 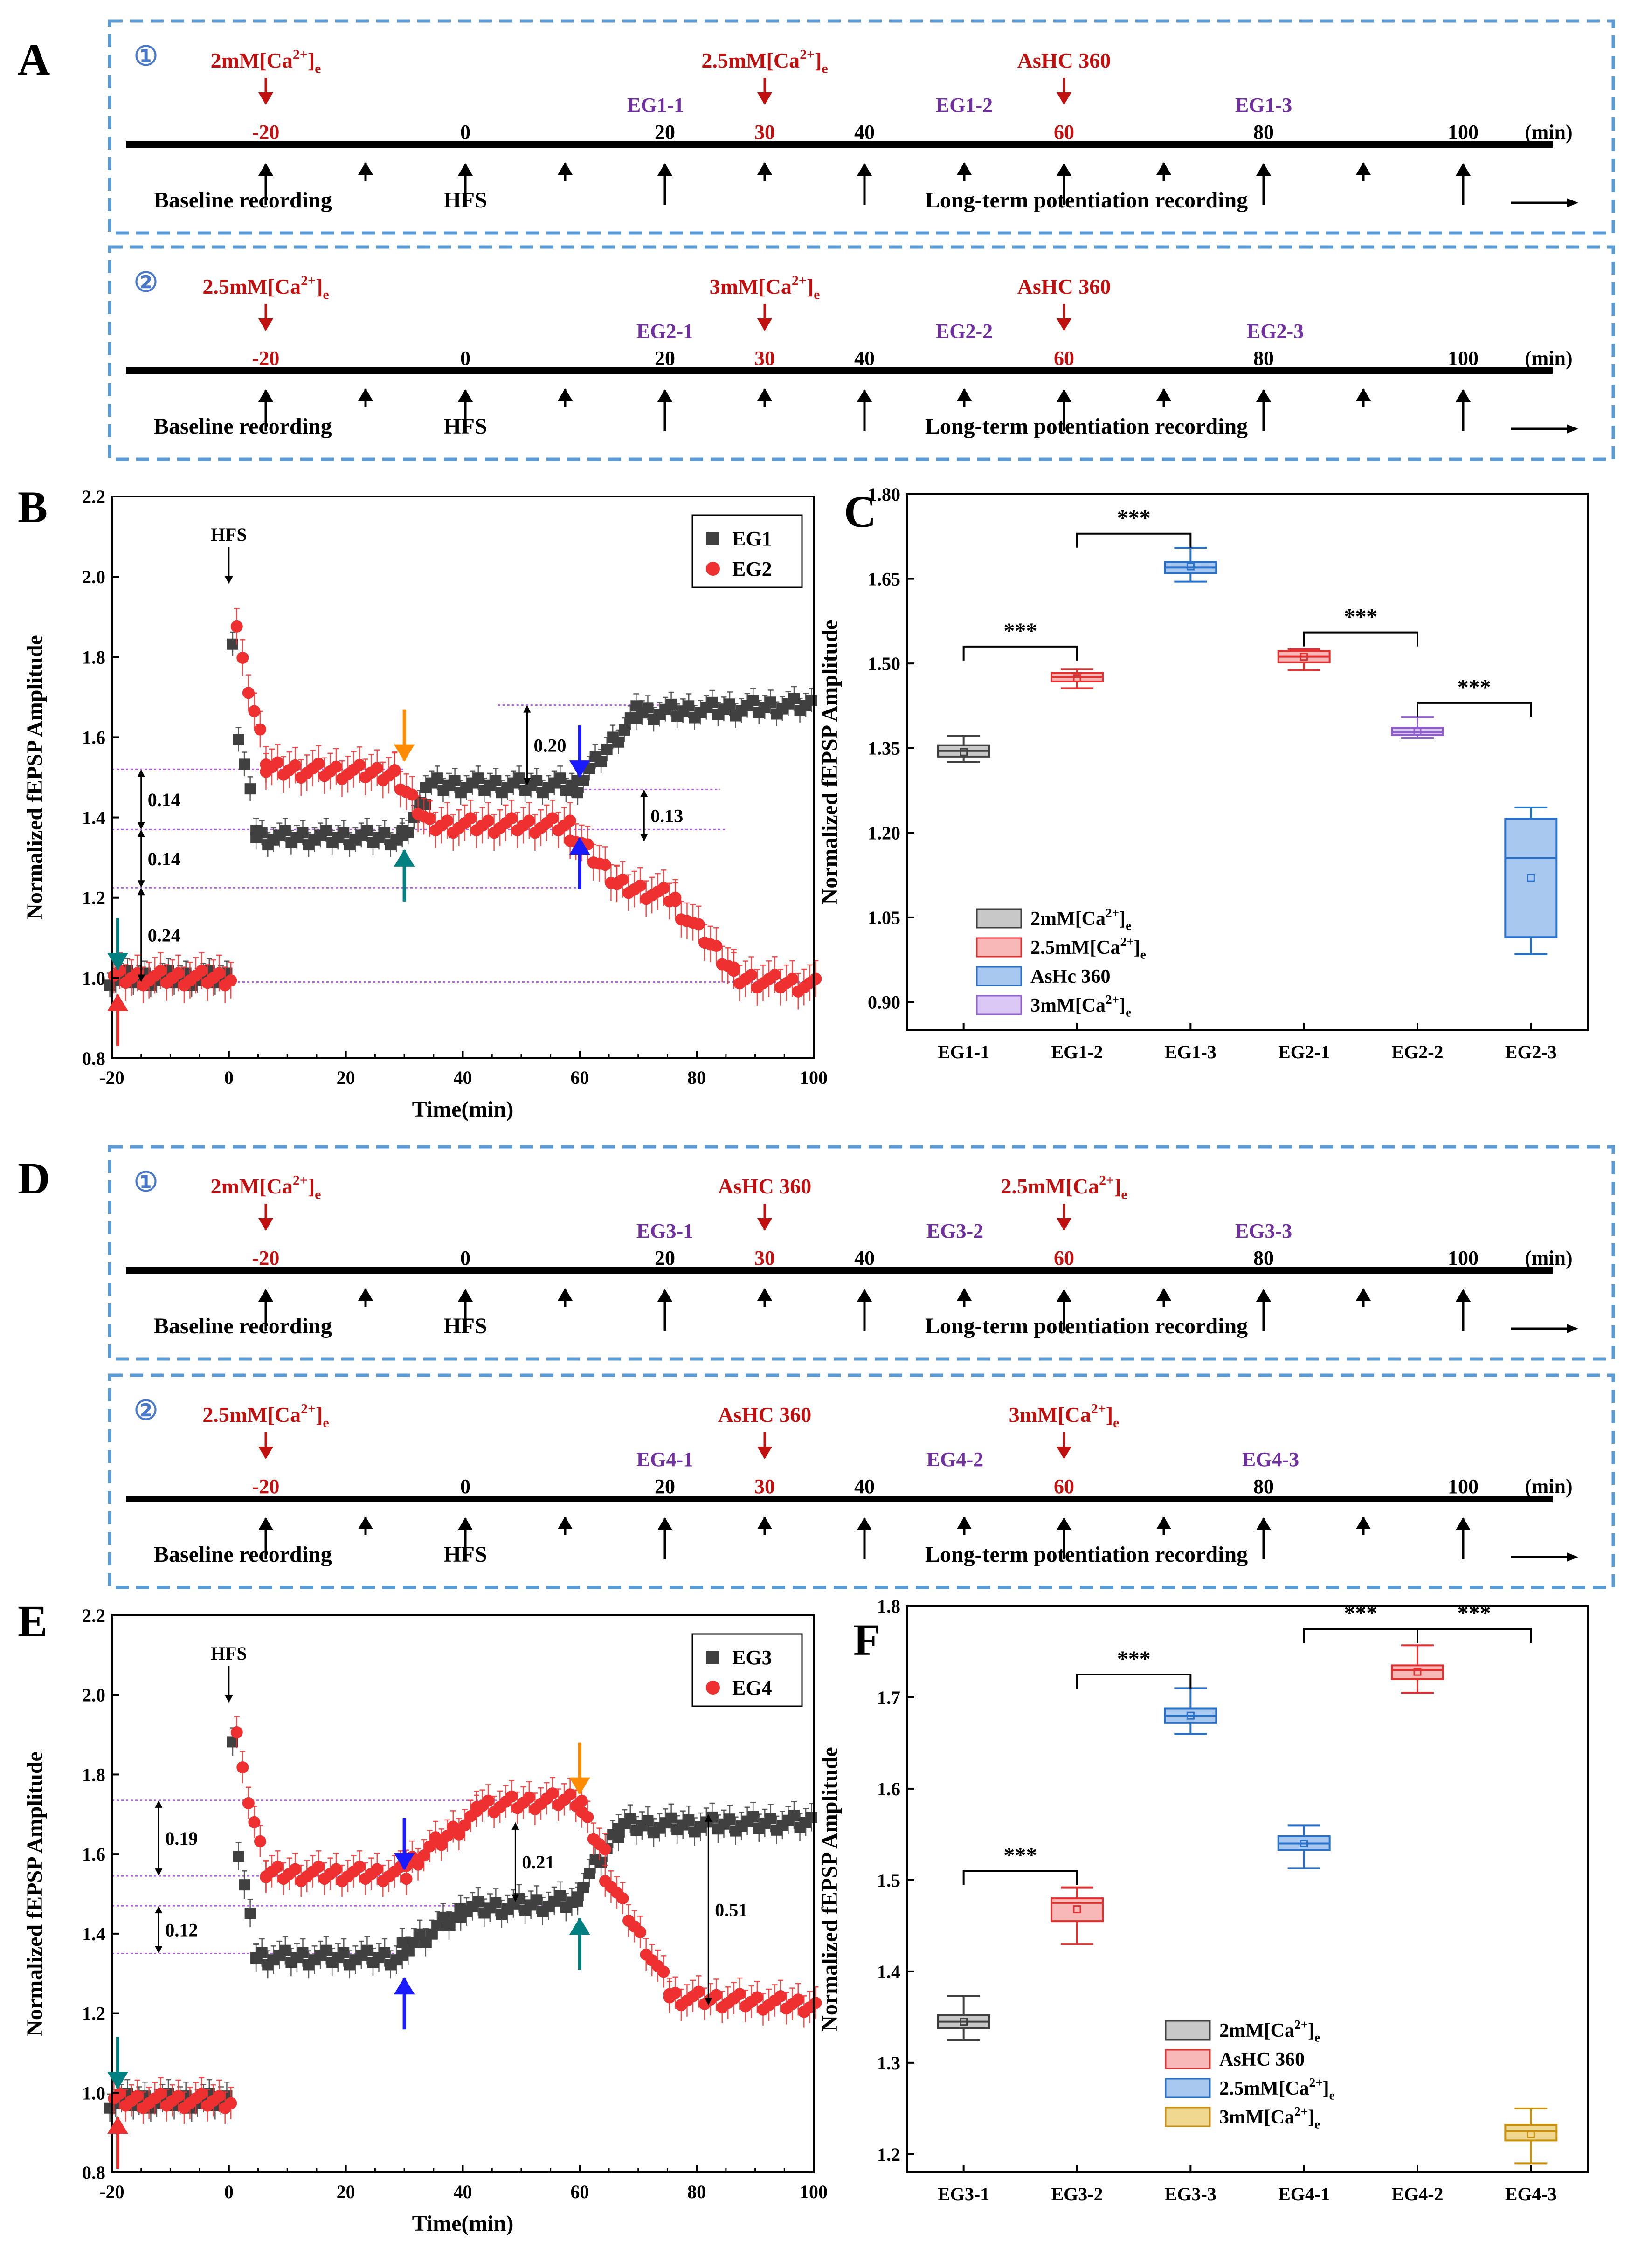 What do you see at coordinates (1549, 1258) in the screenshot?
I see `timeline-unit: (min)` at bounding box center [1549, 1258].